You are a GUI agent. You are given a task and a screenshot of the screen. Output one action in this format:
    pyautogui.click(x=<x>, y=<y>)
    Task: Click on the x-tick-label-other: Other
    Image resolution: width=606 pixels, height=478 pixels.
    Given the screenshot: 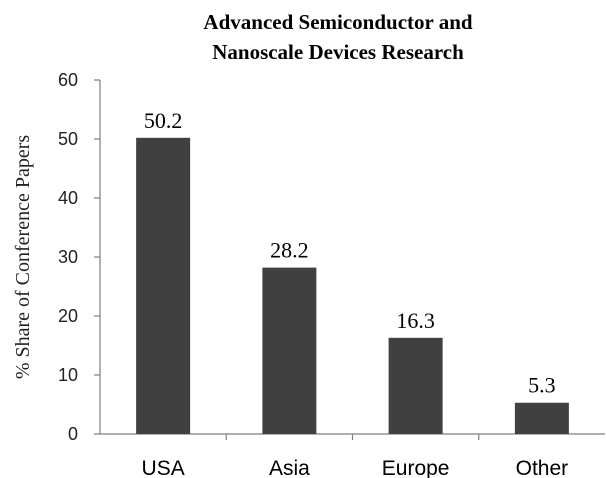 What is the action you would take?
    pyautogui.click(x=542, y=467)
    